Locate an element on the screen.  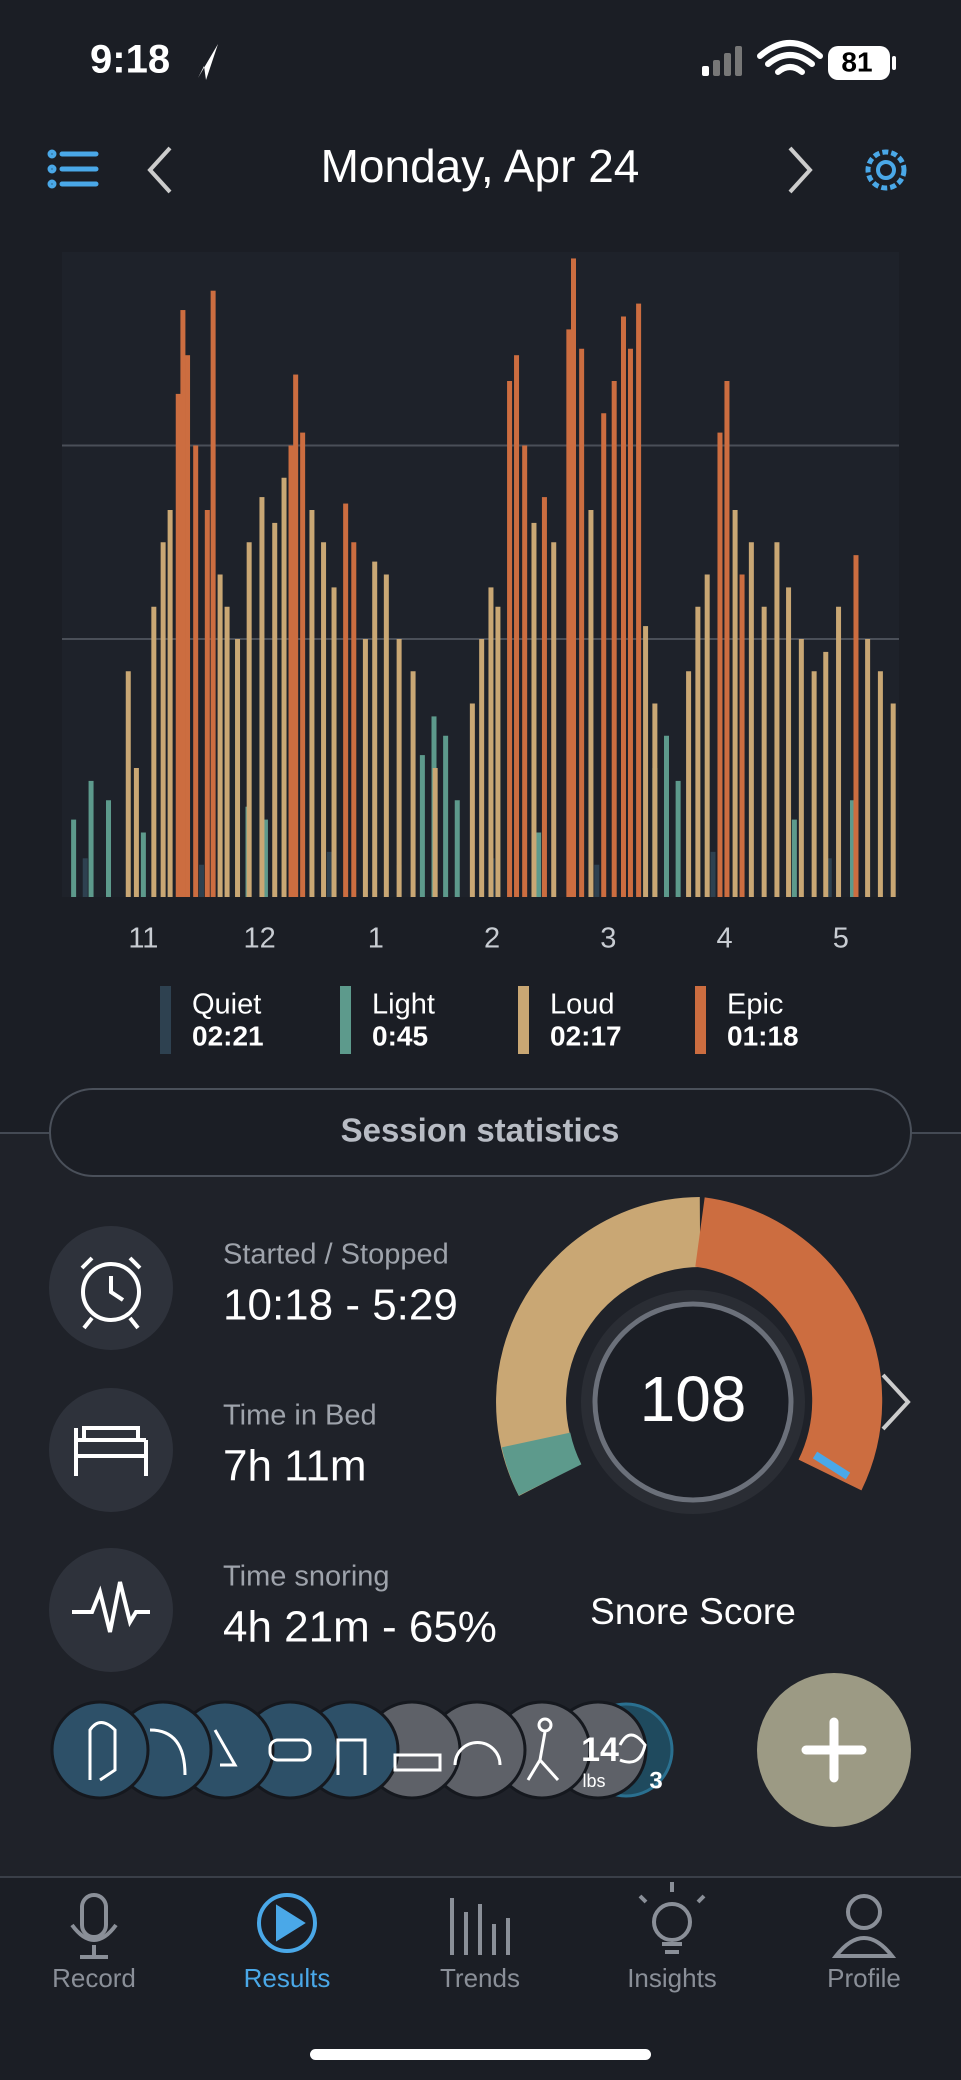
stat-value: 7h 11m is located at coordinates (295, 1466).